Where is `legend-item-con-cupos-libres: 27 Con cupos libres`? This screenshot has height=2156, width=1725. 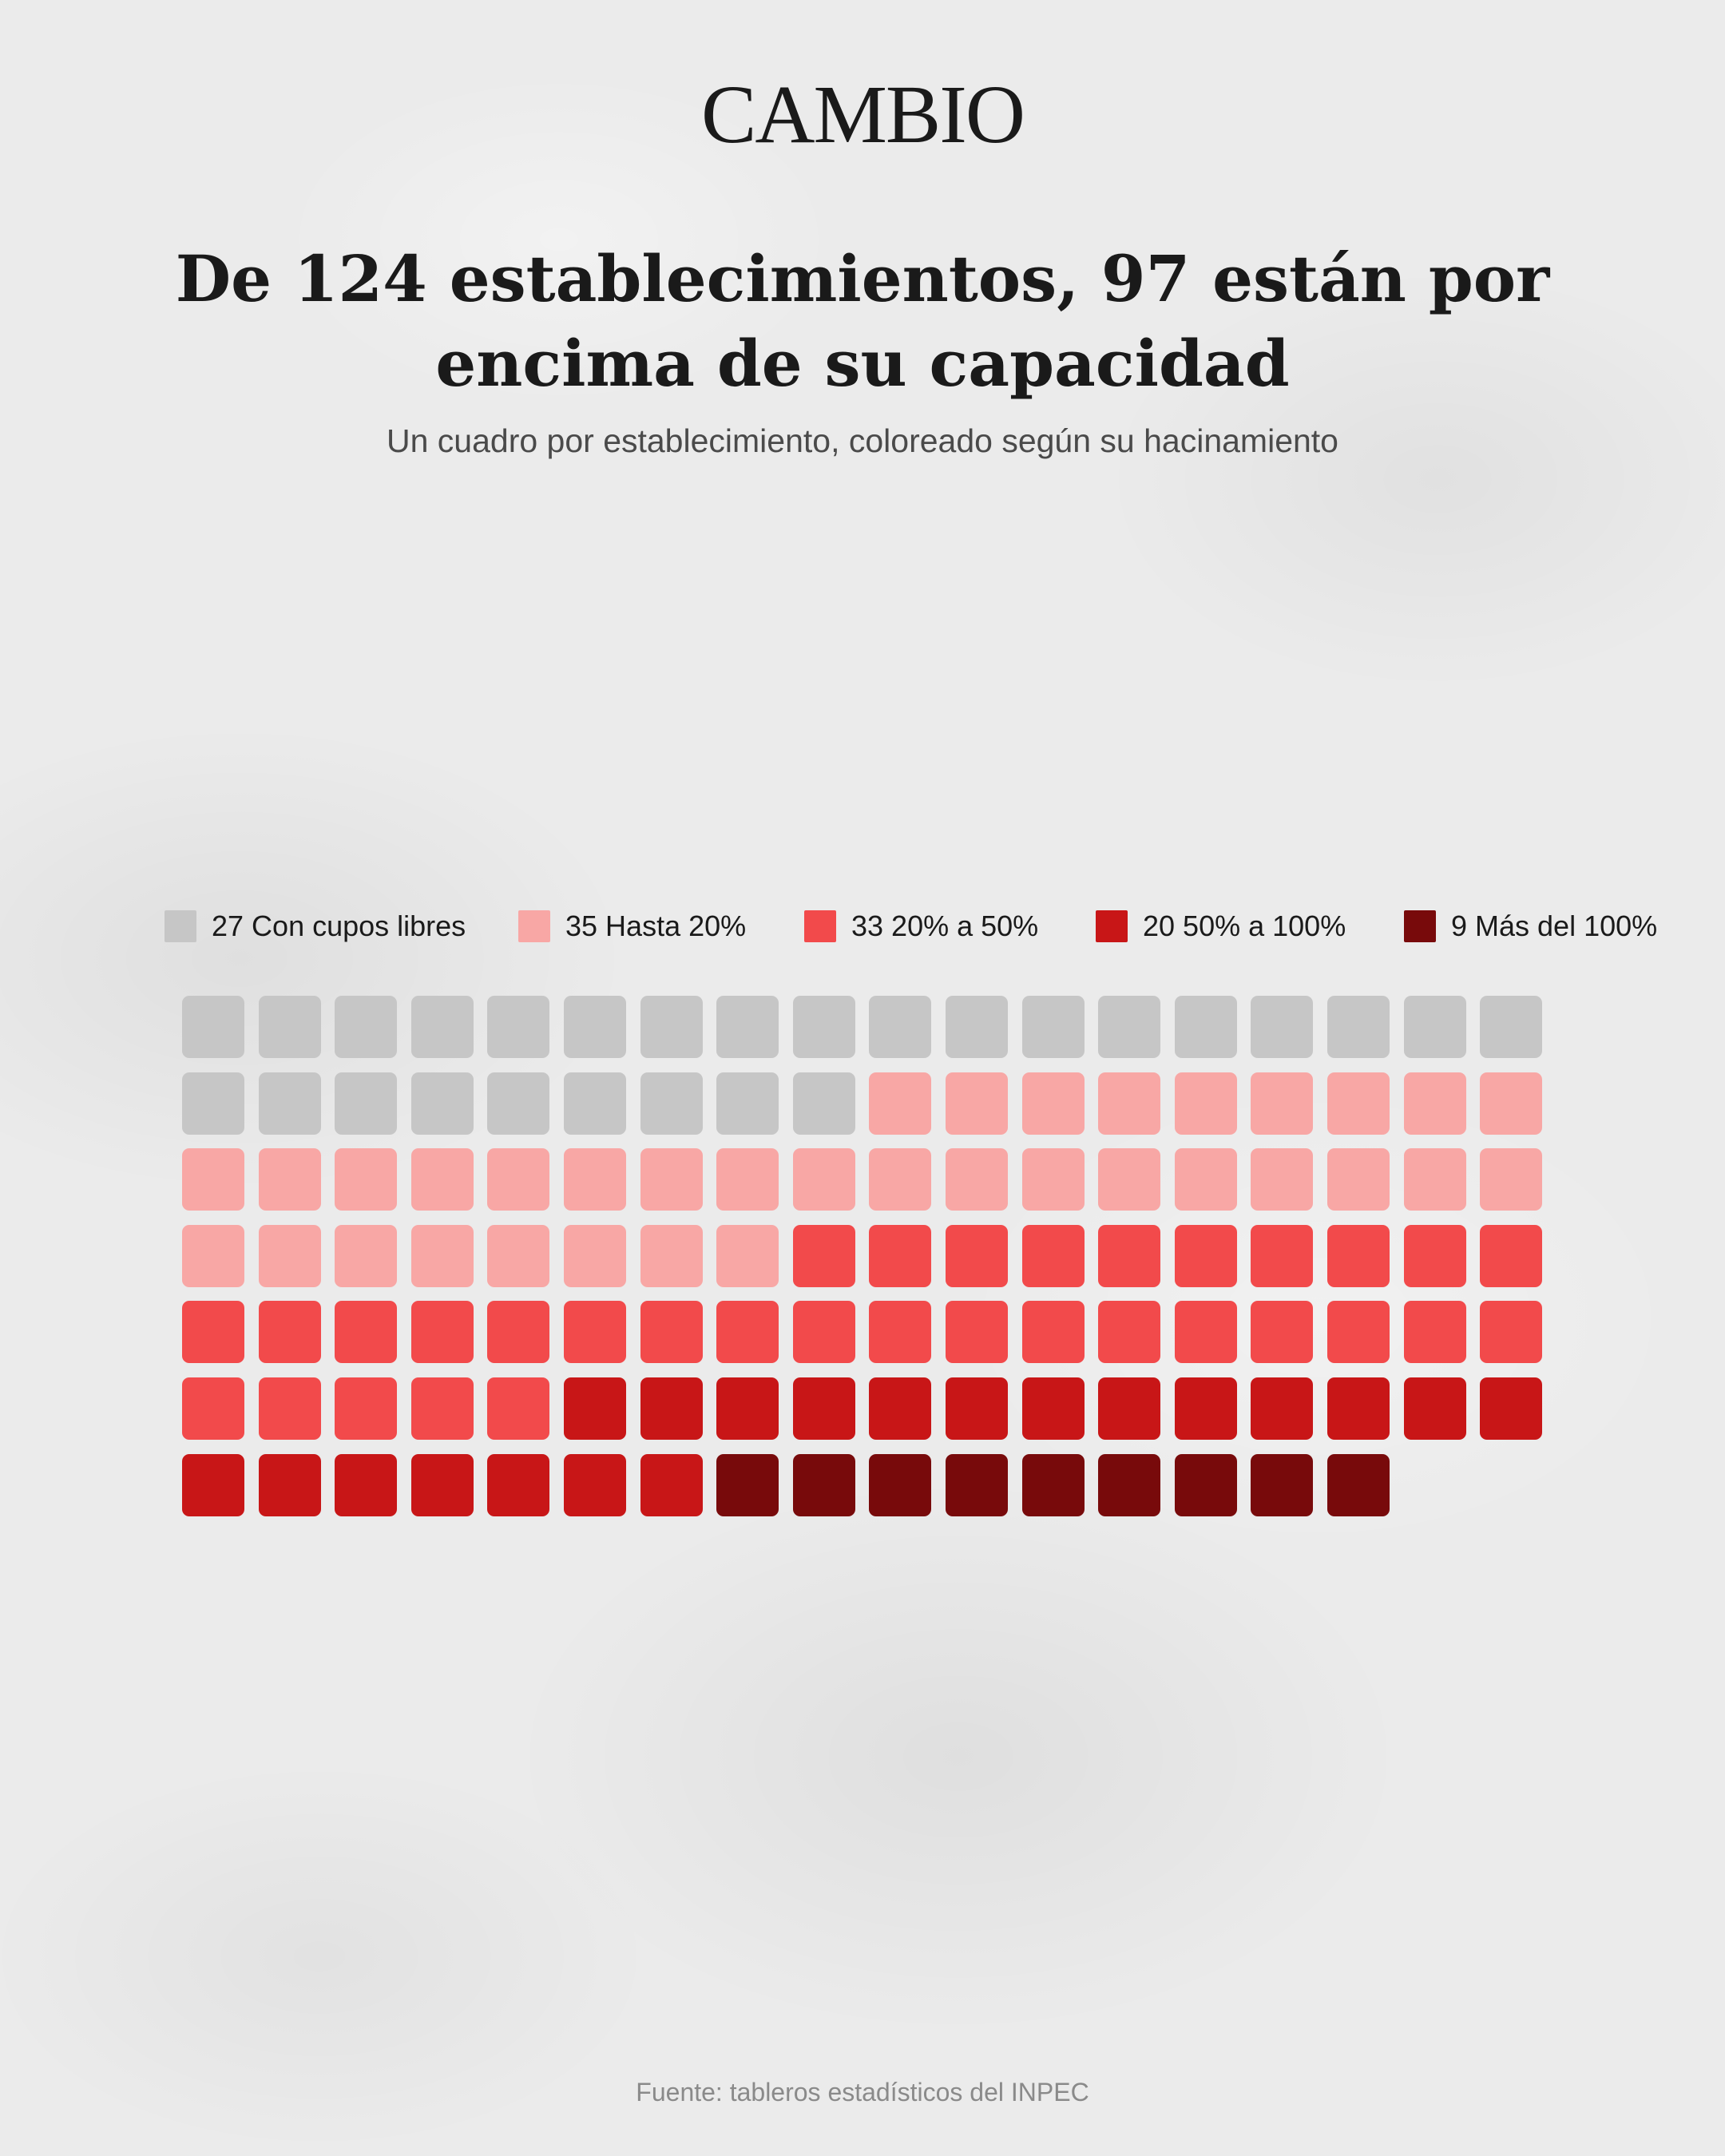
legend-item-con-cupos-libres: 27 Con cupos libres is located at coordinates (316, 926).